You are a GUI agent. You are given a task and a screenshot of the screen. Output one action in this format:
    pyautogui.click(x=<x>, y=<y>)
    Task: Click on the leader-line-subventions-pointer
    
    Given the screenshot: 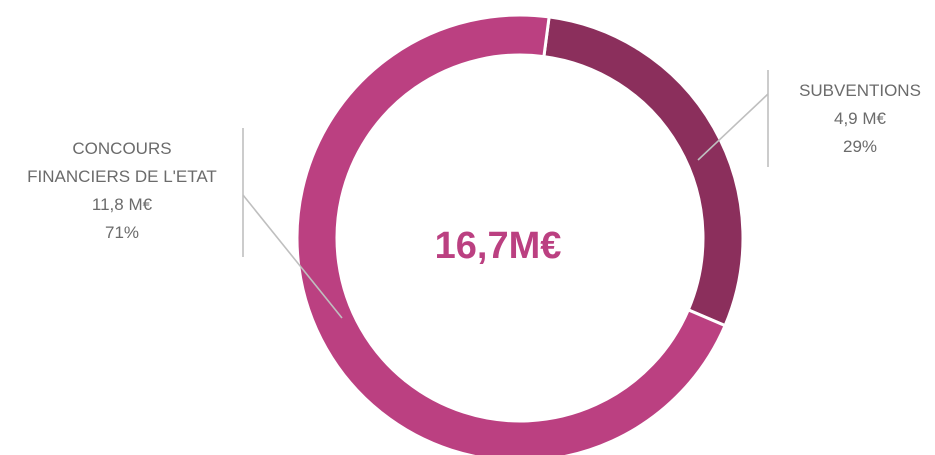 What is the action you would take?
    pyautogui.click(x=733, y=127)
    